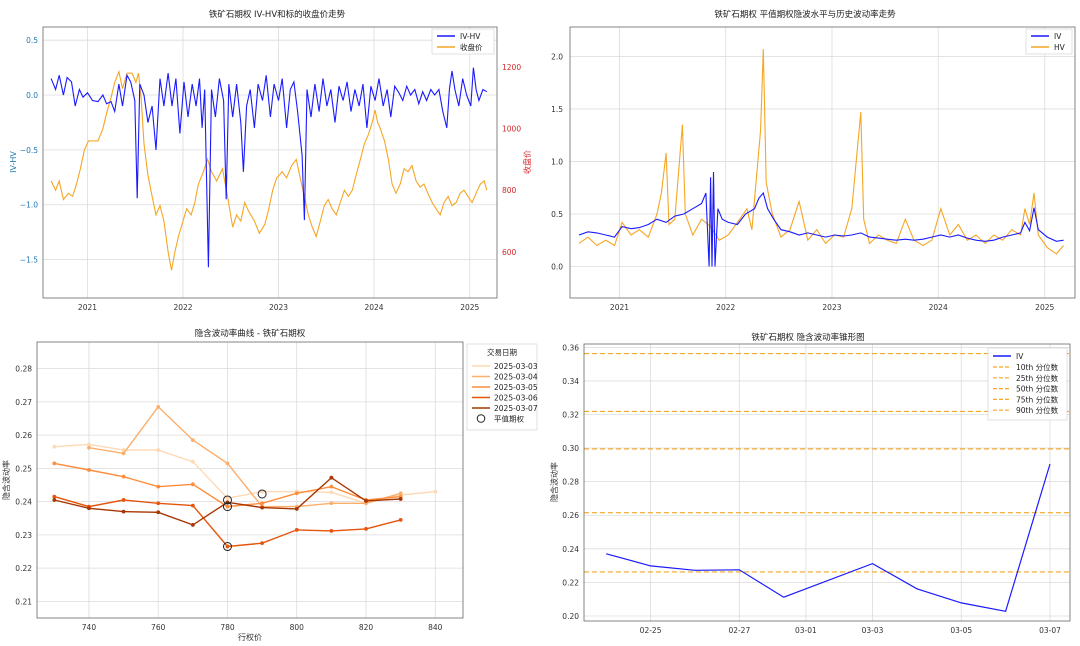 This screenshot has width=1080, height=646. Describe the element at coordinates (158, 627) in the screenshot. I see `x-tick-label: 760` at that location.